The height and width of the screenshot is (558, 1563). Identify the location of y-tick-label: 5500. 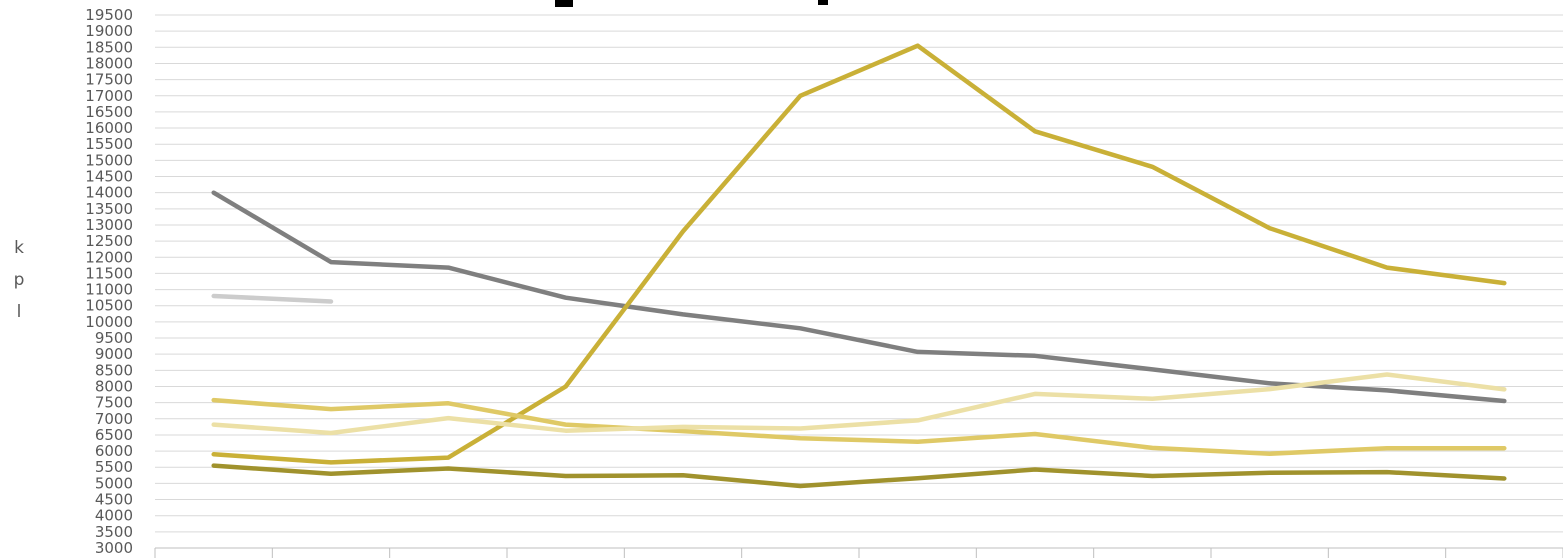
(114, 467).